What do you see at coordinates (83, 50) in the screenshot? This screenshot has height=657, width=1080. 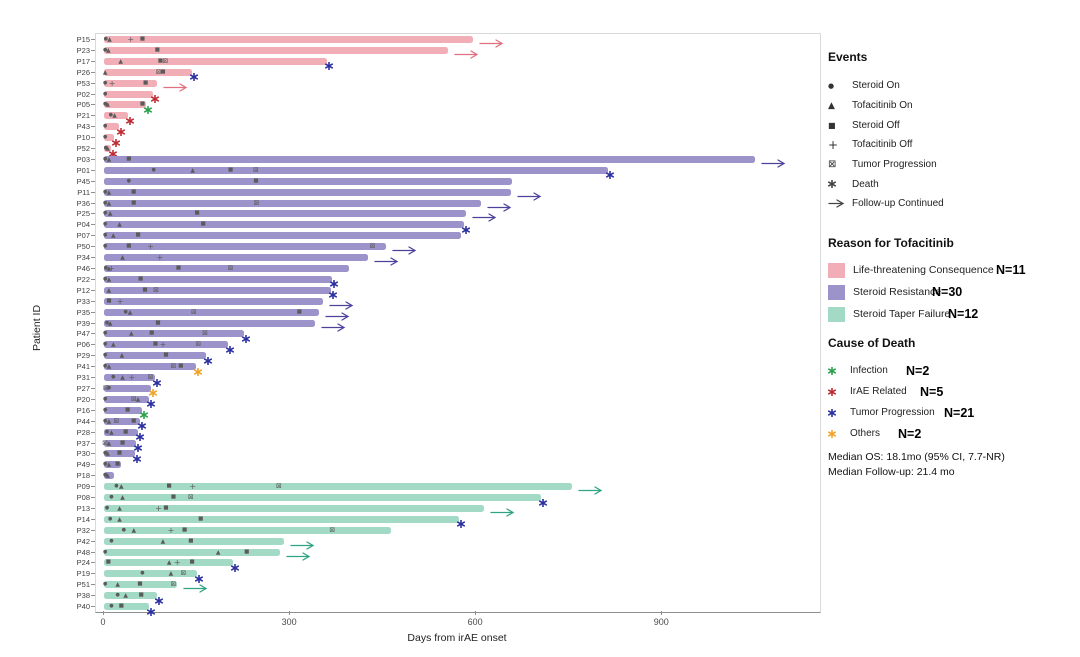 I see `patient-id-label: P23` at bounding box center [83, 50].